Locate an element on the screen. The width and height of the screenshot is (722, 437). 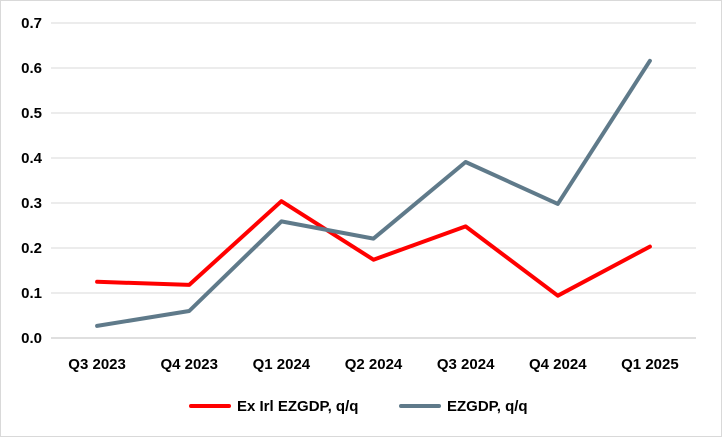
legend-label-1: EZGDP, q/q is located at coordinates (487, 406).